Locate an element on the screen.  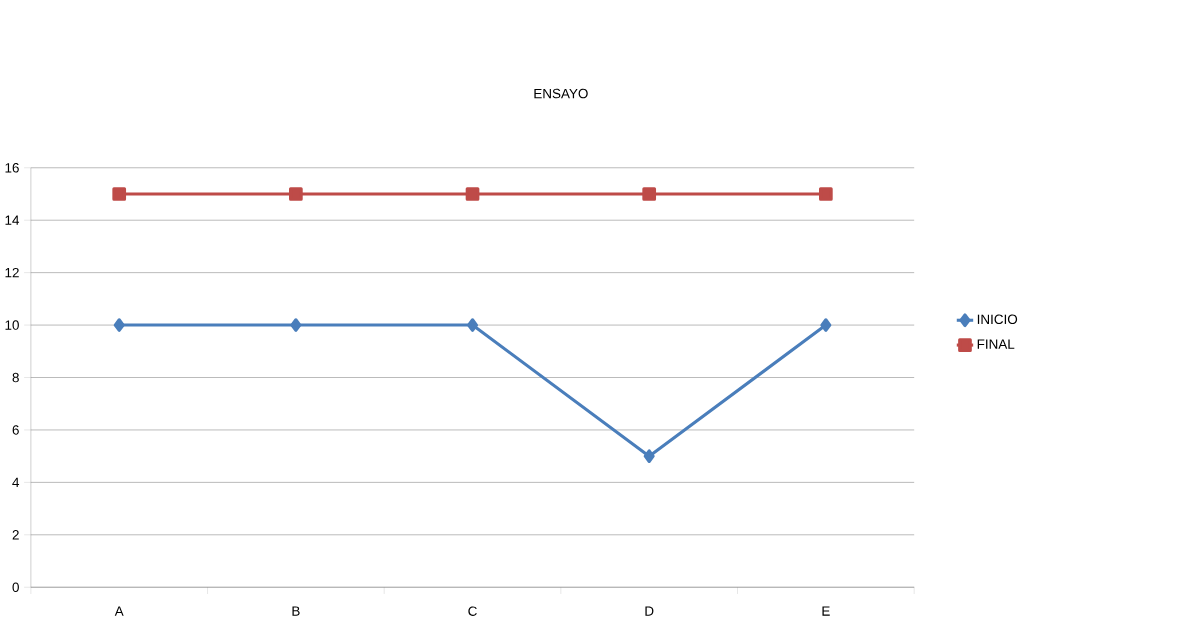
legend-label: INICIO is located at coordinates (997, 319).